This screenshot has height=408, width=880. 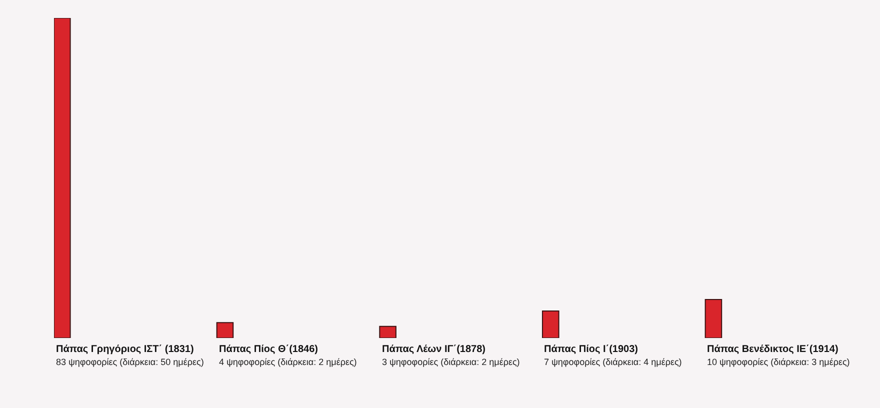 What do you see at coordinates (288, 362) in the screenshot?
I see `data-label: 4 ψηφοφορίες (διάρκεια: 2 ημέρες)` at bounding box center [288, 362].